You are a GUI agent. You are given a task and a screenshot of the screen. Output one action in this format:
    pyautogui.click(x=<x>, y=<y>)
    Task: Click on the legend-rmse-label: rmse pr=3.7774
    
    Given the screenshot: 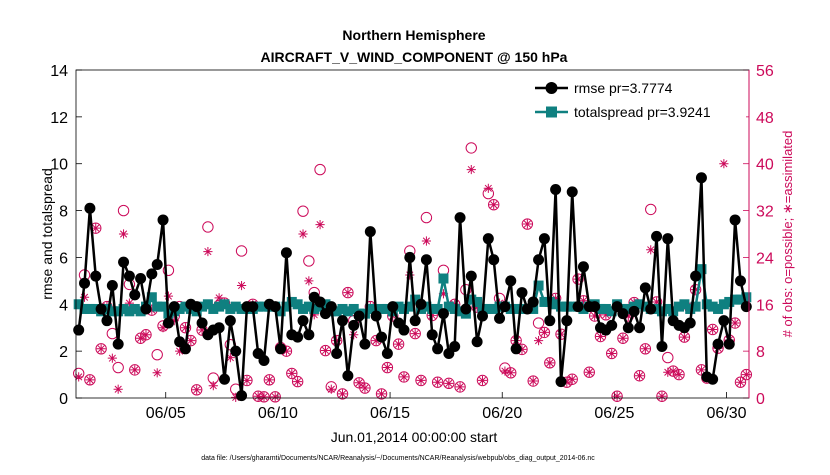 What is the action you would take?
    pyautogui.click(x=623, y=88)
    